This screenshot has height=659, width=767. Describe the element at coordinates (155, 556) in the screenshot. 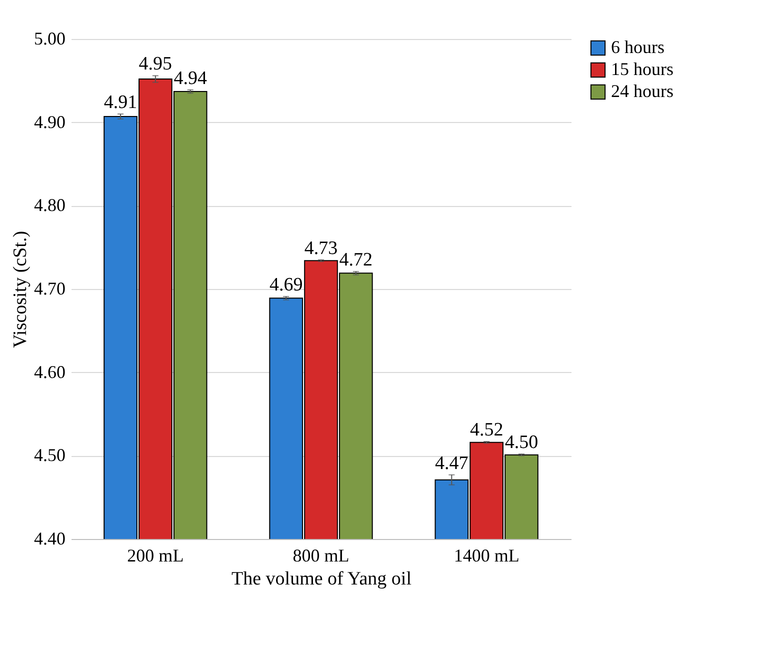

I see `x-tick-label: 200 mL` at that location.